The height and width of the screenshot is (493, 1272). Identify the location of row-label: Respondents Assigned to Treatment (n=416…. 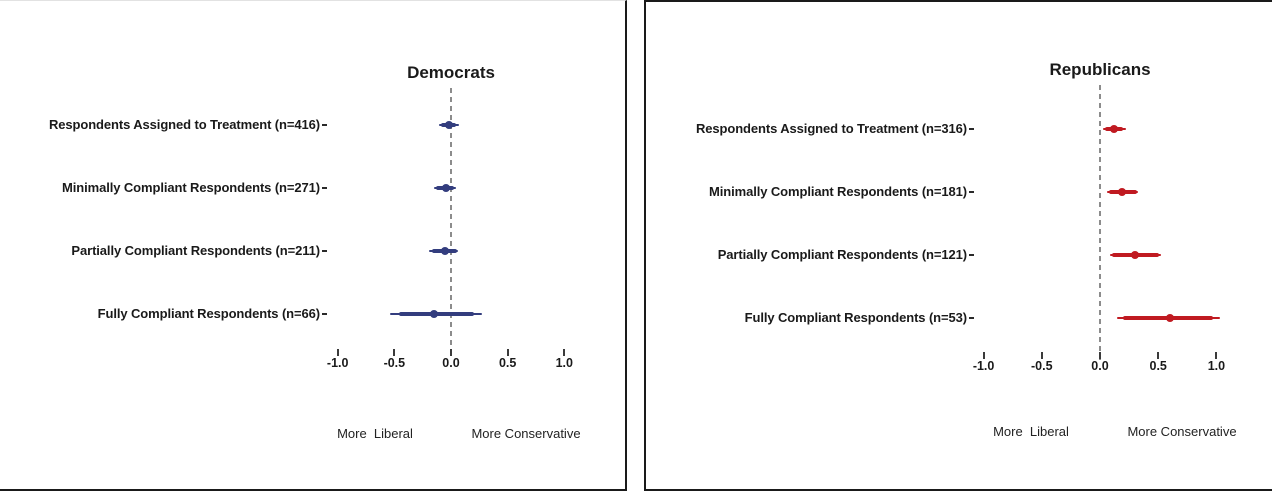
(184, 124).